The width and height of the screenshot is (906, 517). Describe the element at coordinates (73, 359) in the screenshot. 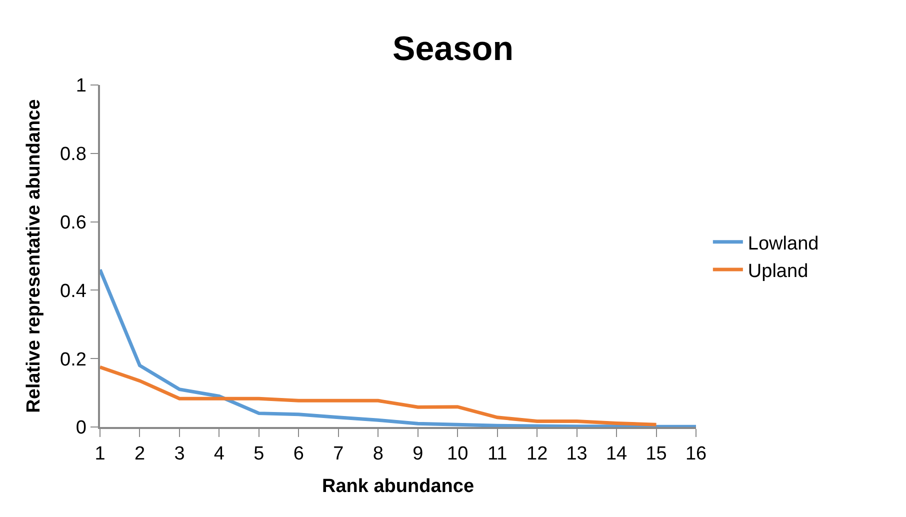

I see `y-tick-label: 0.2` at that location.